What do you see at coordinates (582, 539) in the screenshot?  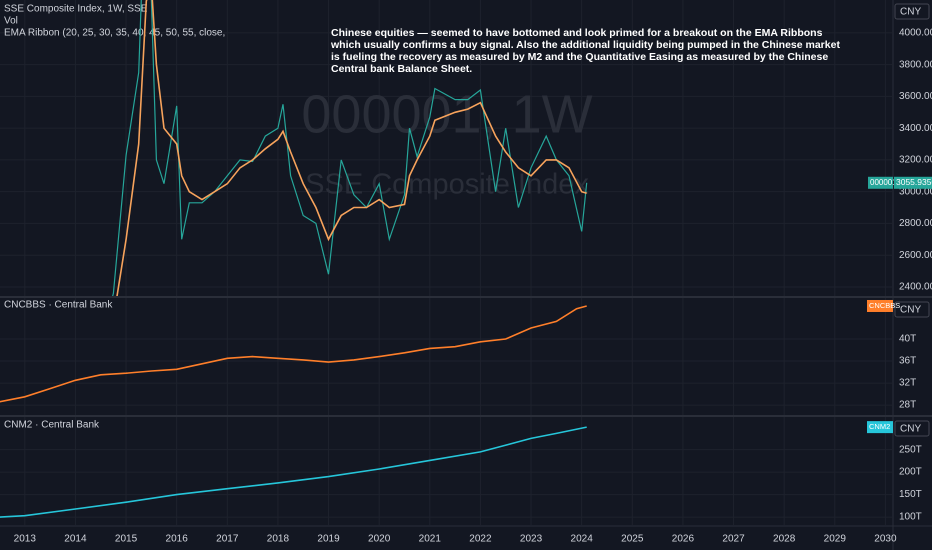 I see `x-tick-label: 2024` at bounding box center [582, 539].